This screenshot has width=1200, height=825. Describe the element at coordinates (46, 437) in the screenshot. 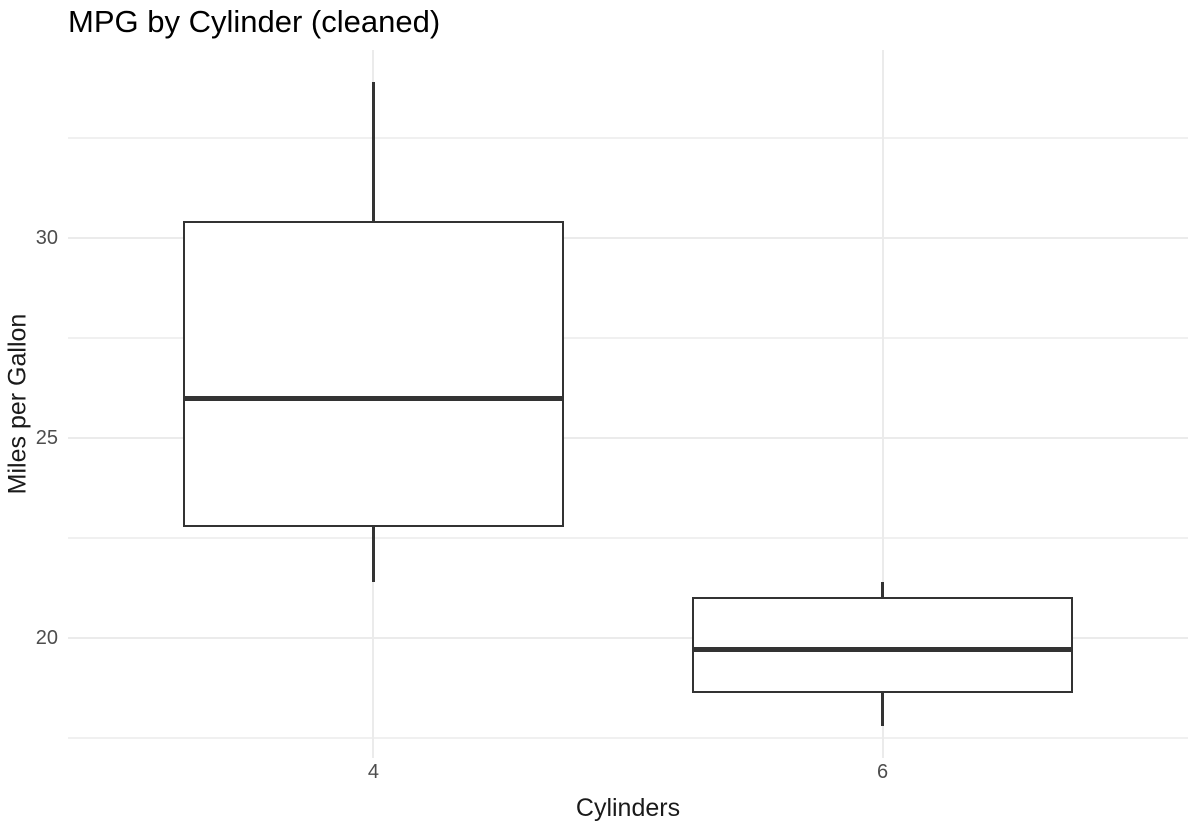

I see `y-tick-label-25: 25` at that location.